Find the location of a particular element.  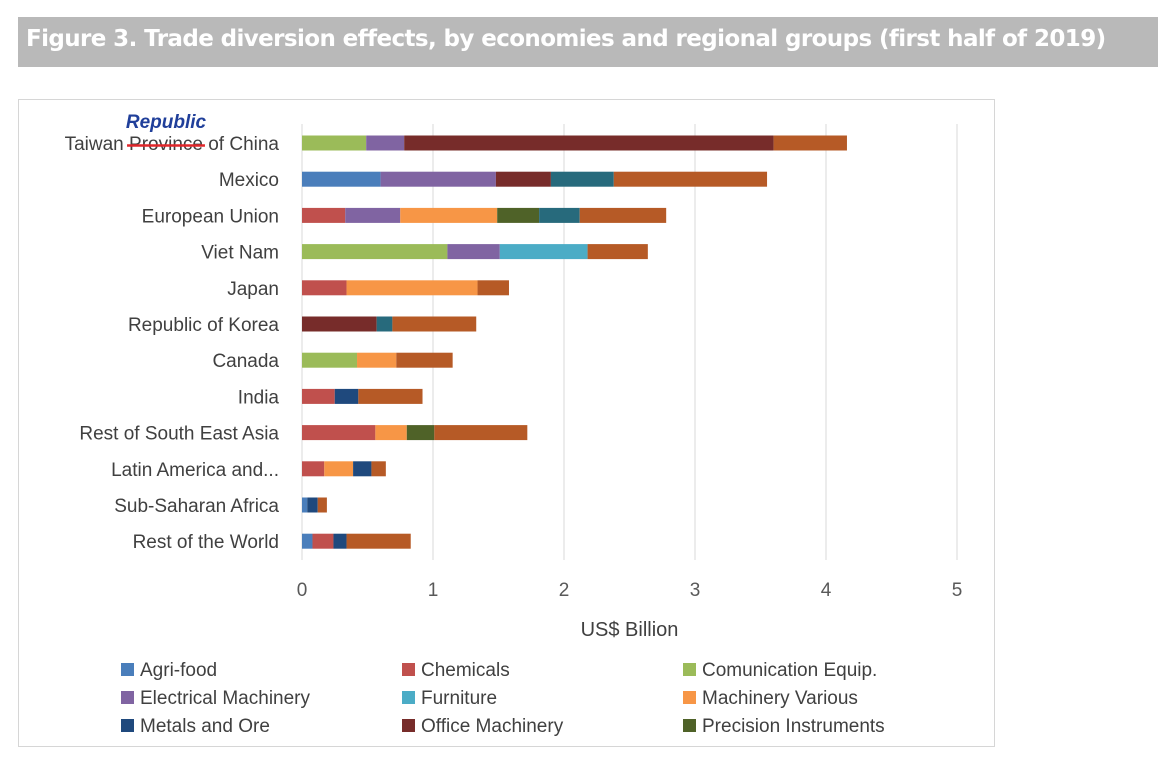

category-label: Mexico is located at coordinates (249, 180).